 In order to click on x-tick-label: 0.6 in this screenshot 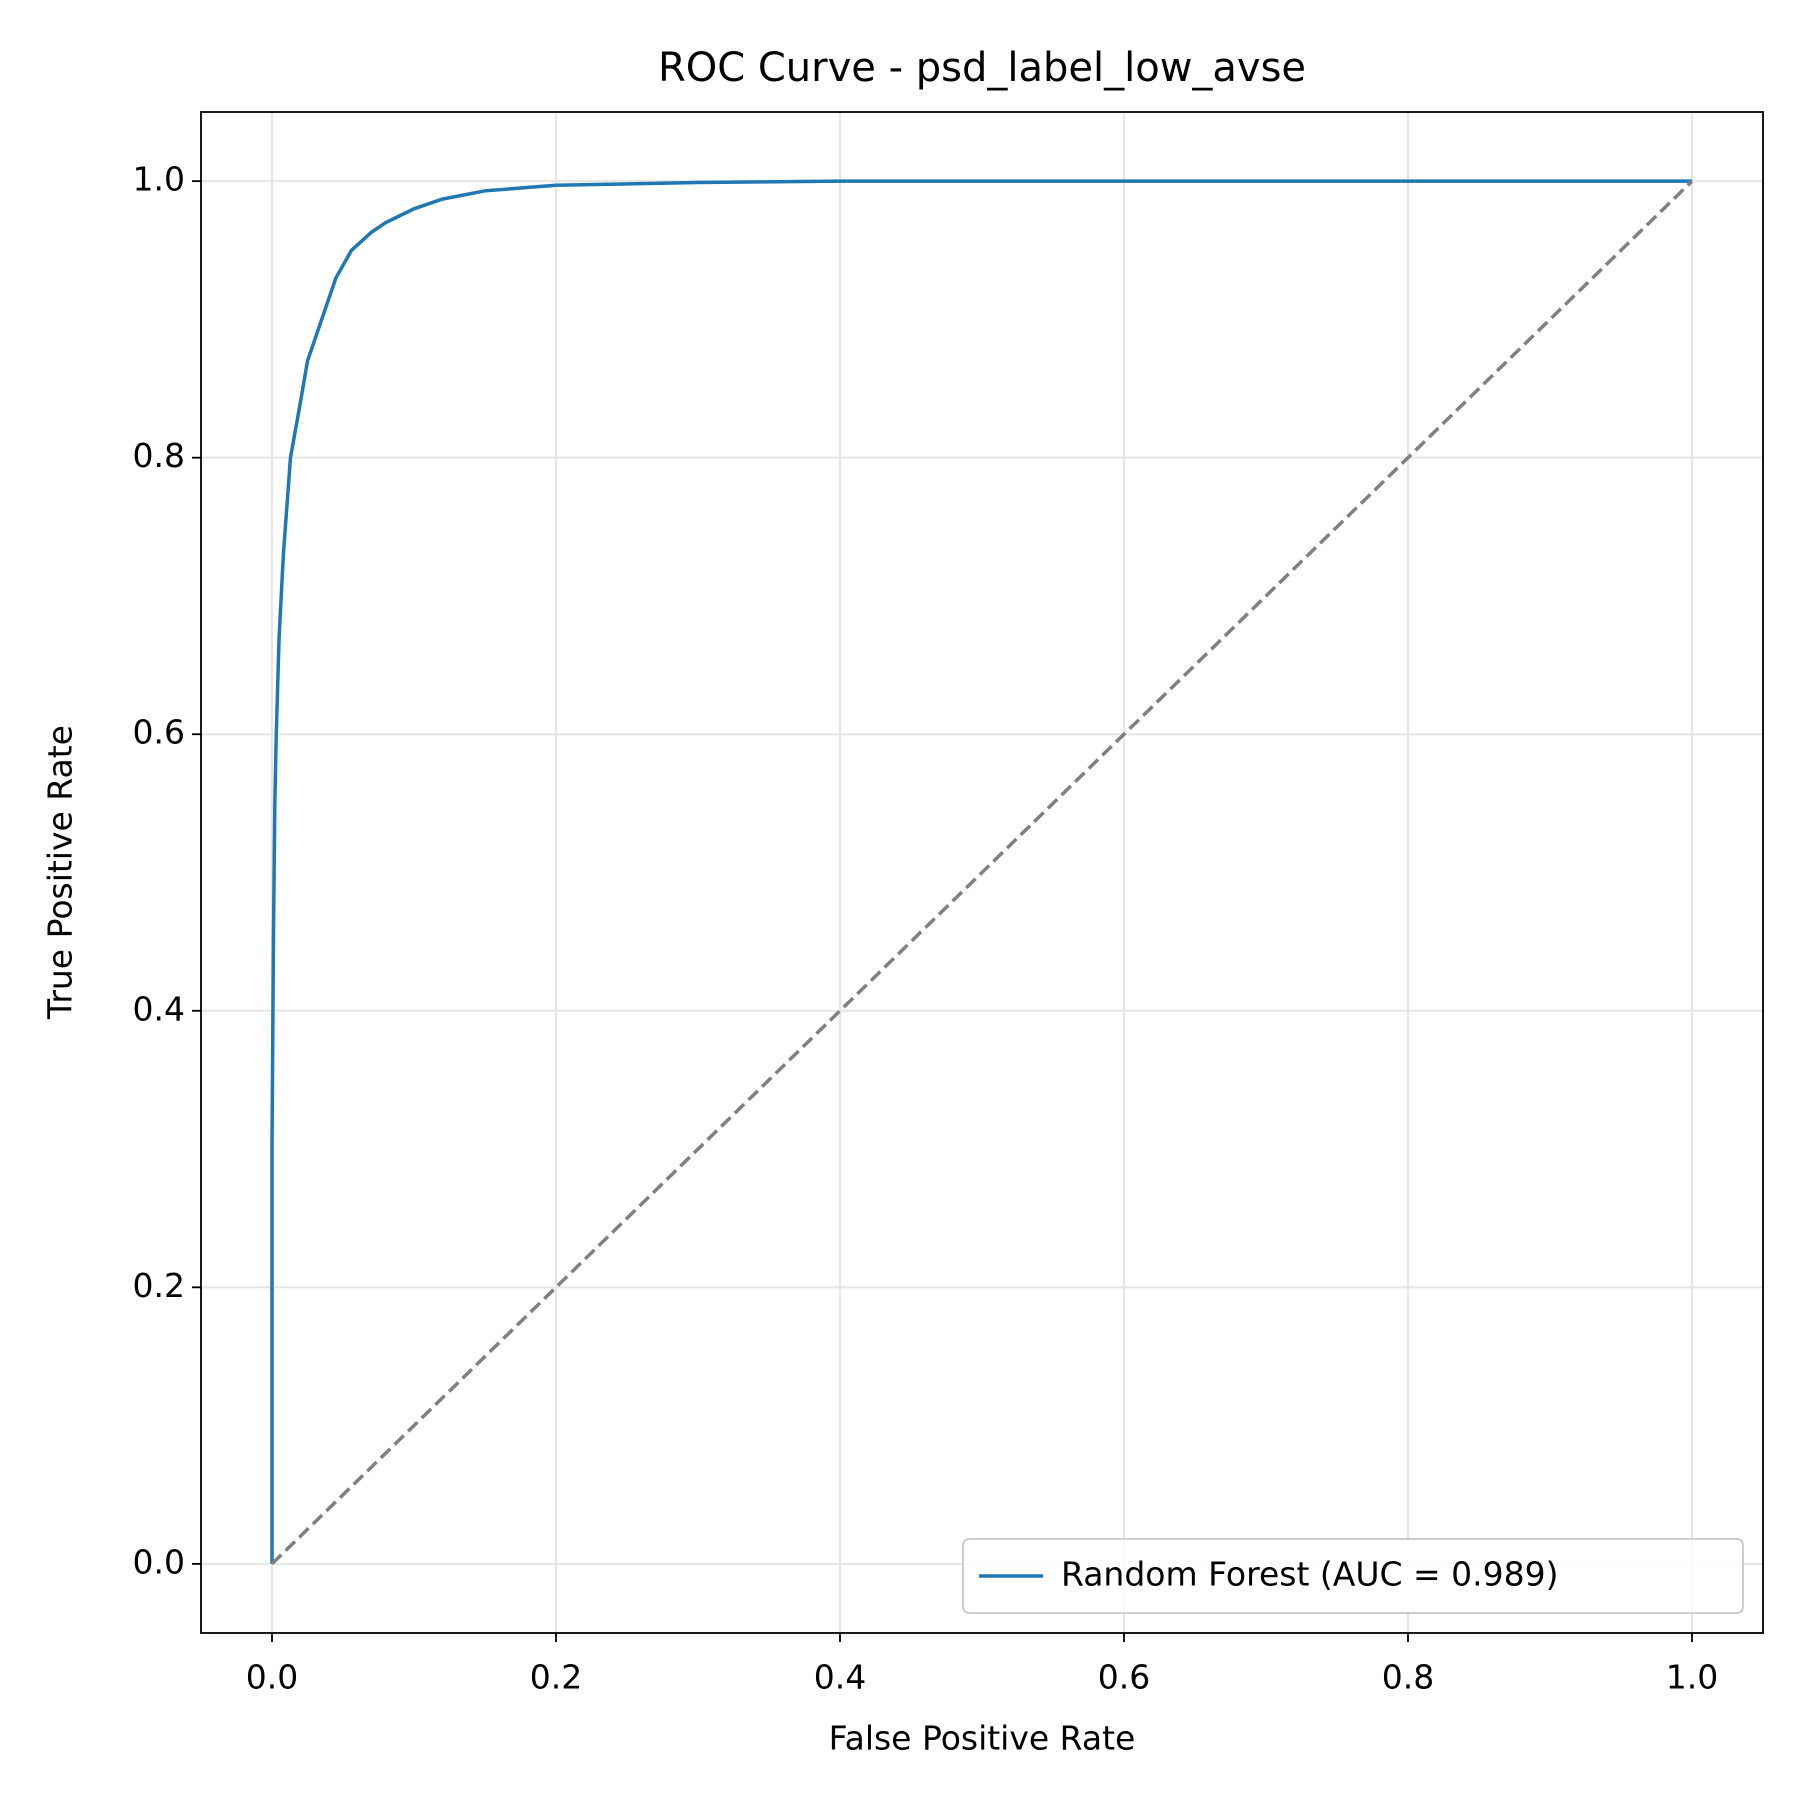, I will do `click(1124, 1677)`.